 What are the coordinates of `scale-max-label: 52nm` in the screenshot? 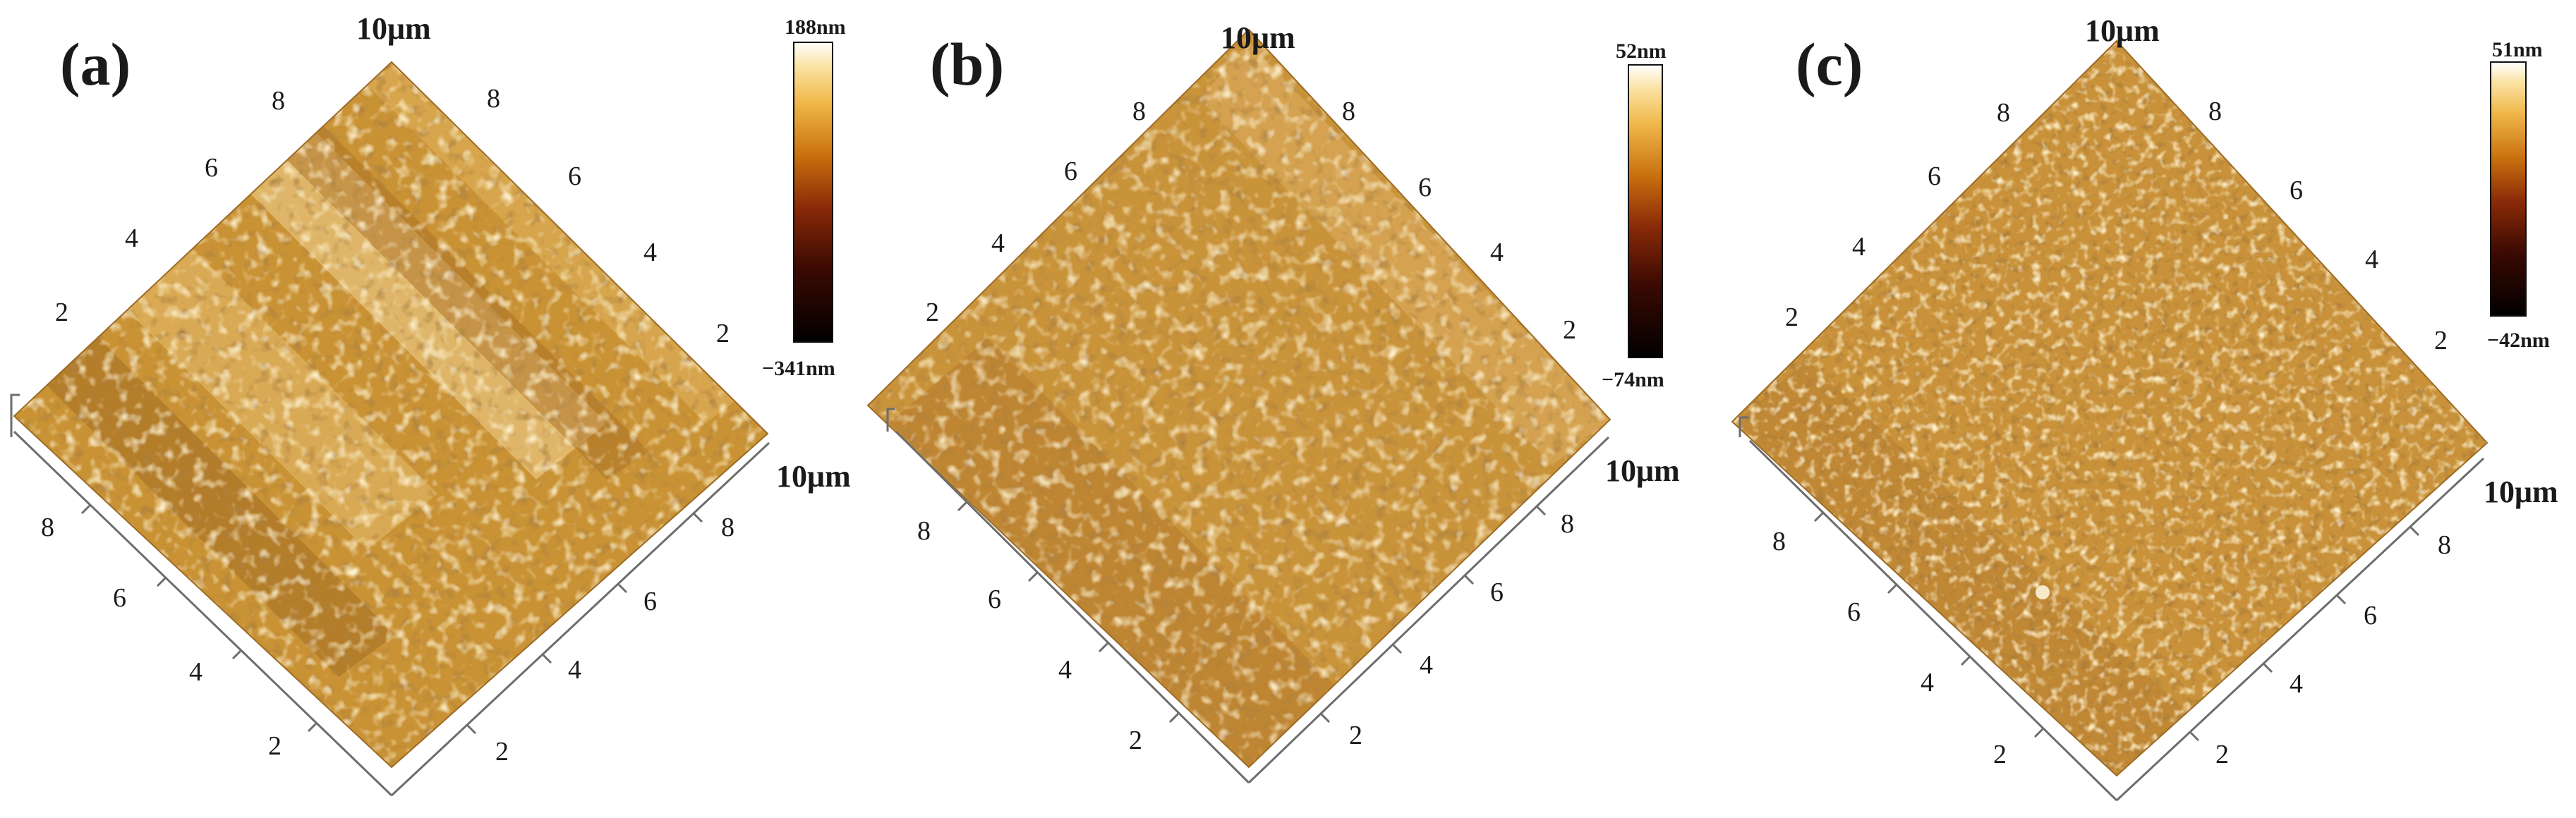 It's located at (1642, 51).